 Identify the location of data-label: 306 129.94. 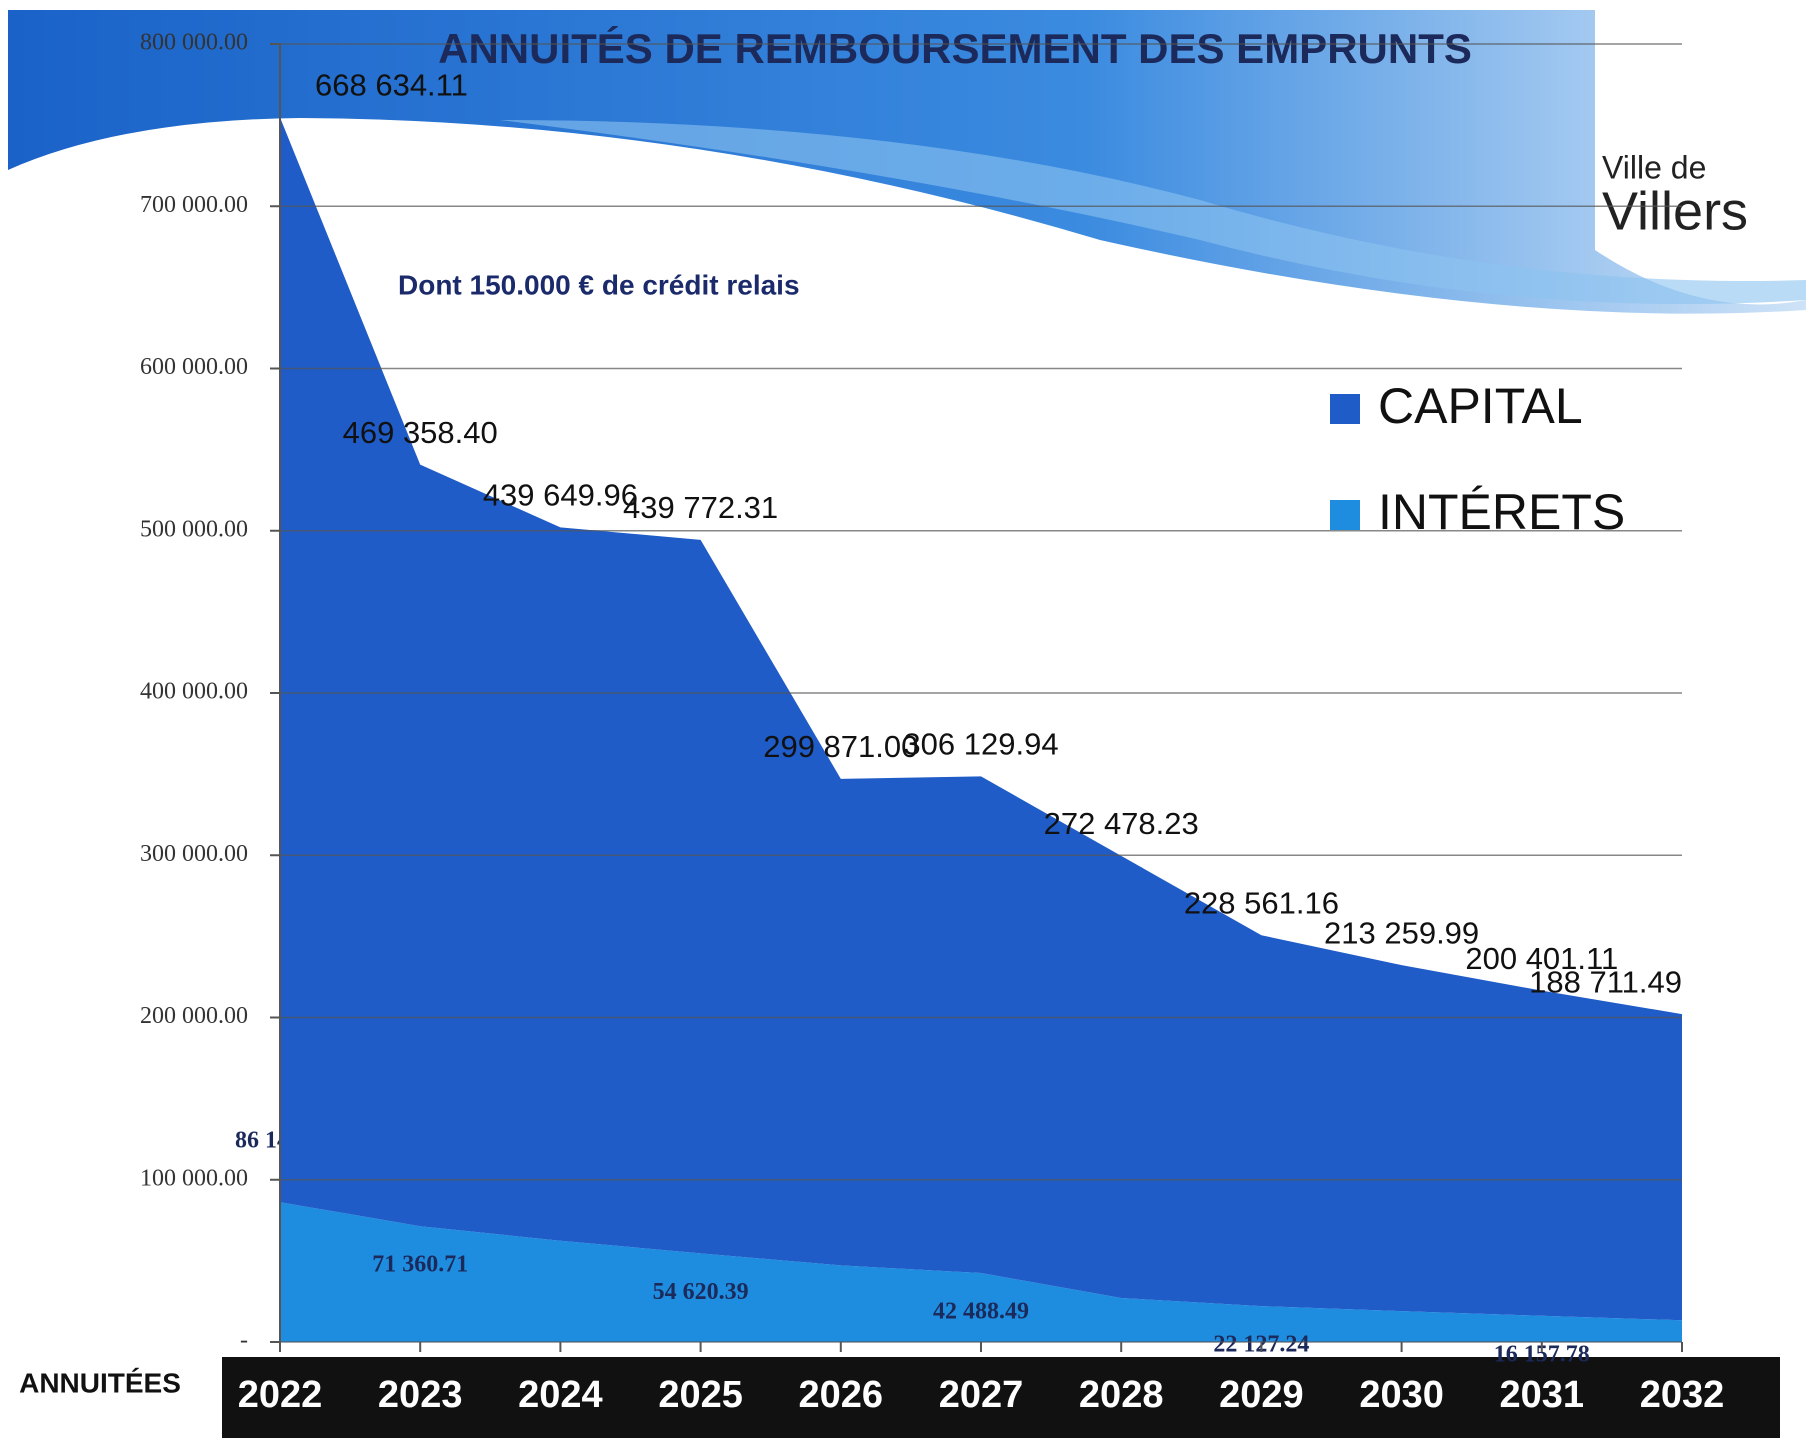
(980, 744).